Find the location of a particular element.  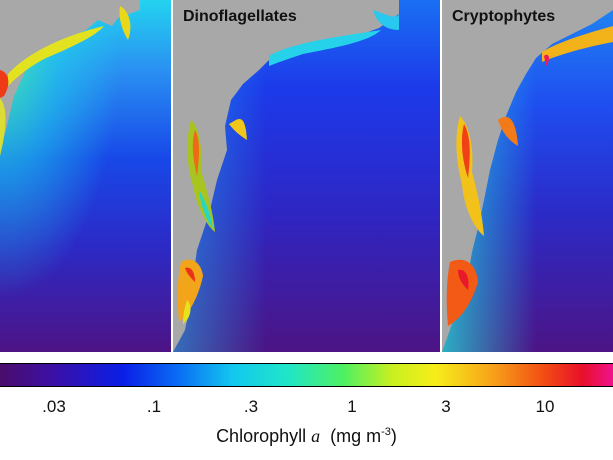

colorbar-label-close: ) is located at coordinates (393, 436).